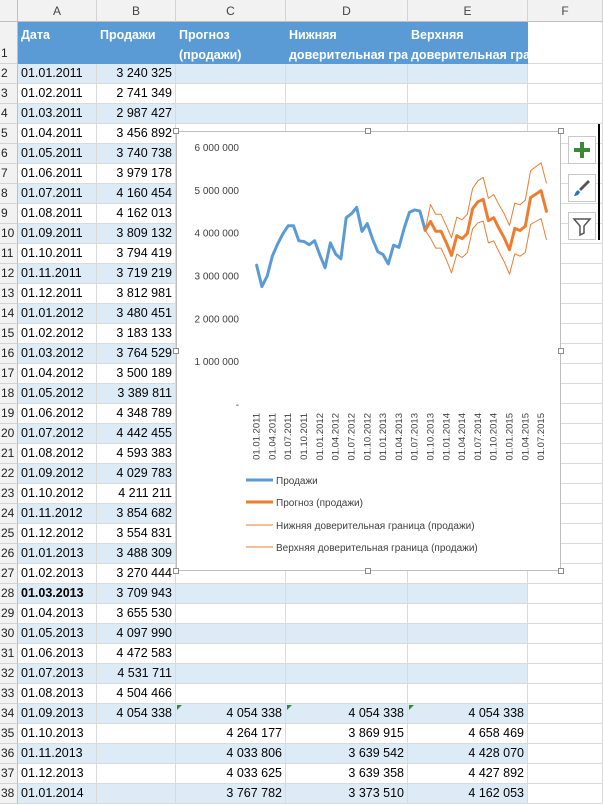  I want to click on row-header: 10, so click(9, 234).